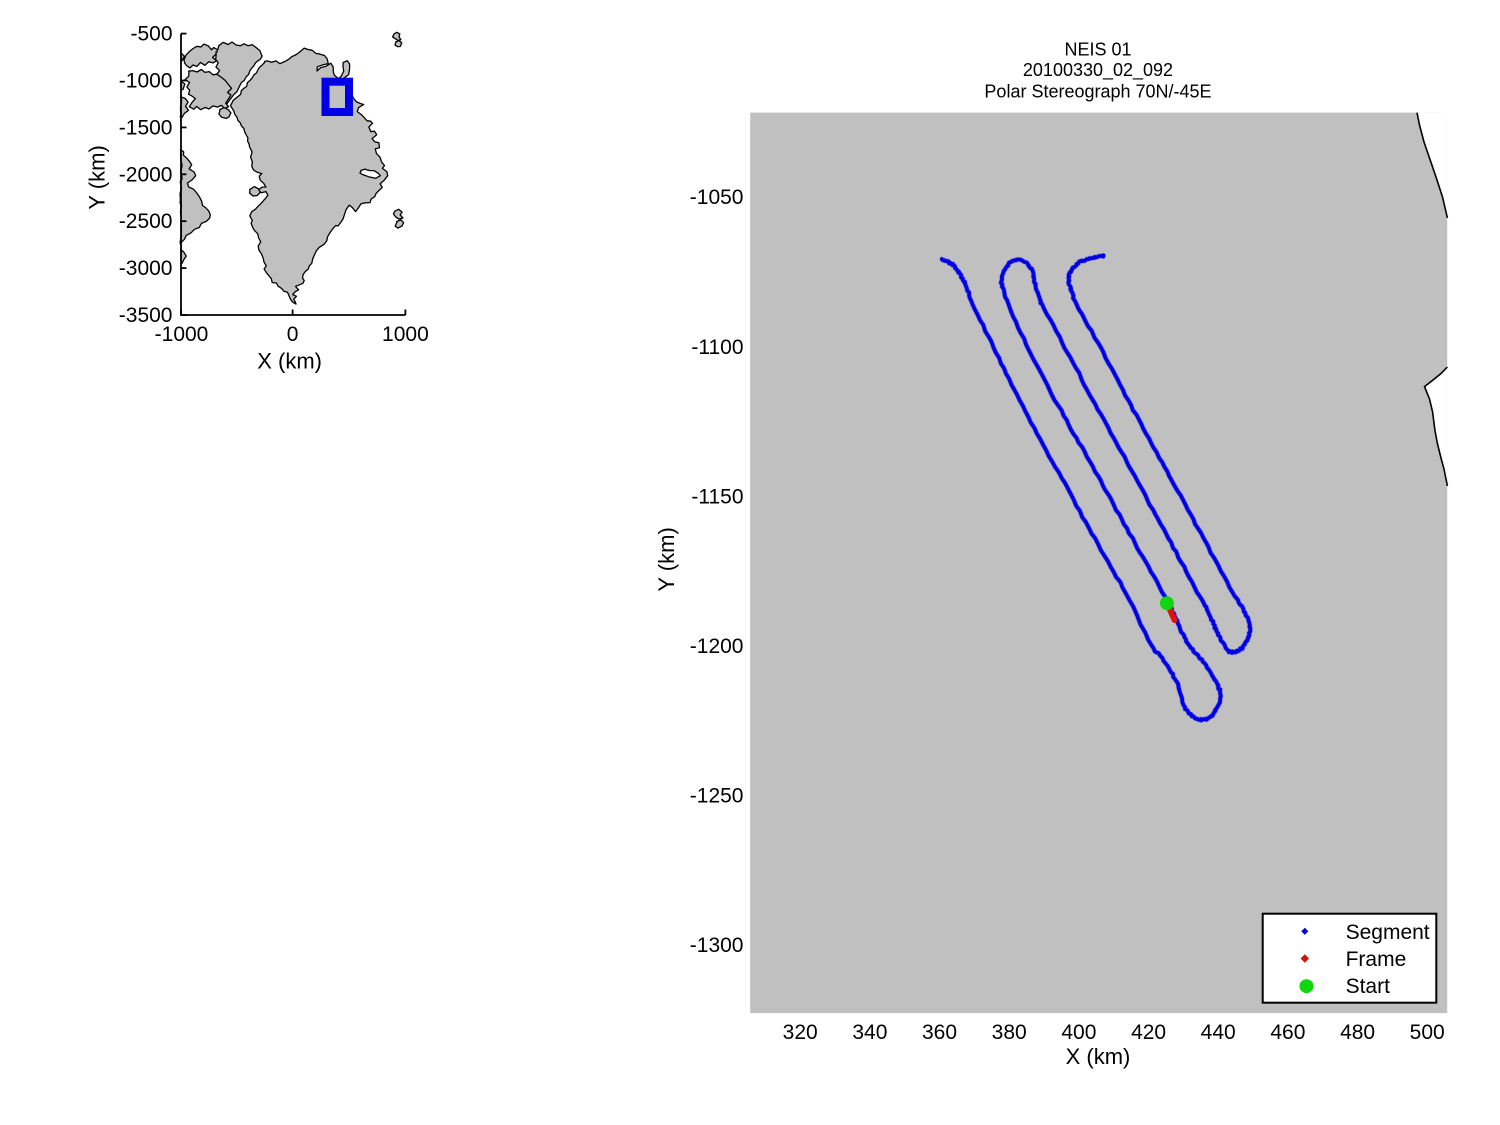 This screenshot has width=1500, height=1125. What do you see at coordinates (1376, 959) in the screenshot?
I see `svg-text: Frame` at bounding box center [1376, 959].